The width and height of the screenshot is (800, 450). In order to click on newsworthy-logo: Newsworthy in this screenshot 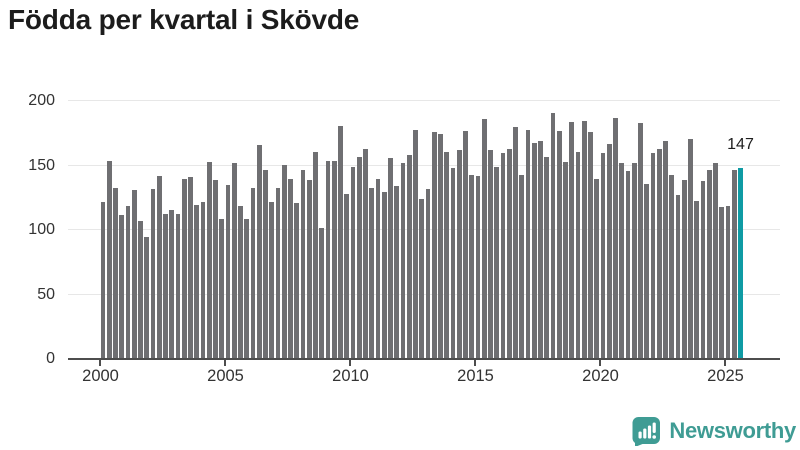, I will do `click(713, 431)`.